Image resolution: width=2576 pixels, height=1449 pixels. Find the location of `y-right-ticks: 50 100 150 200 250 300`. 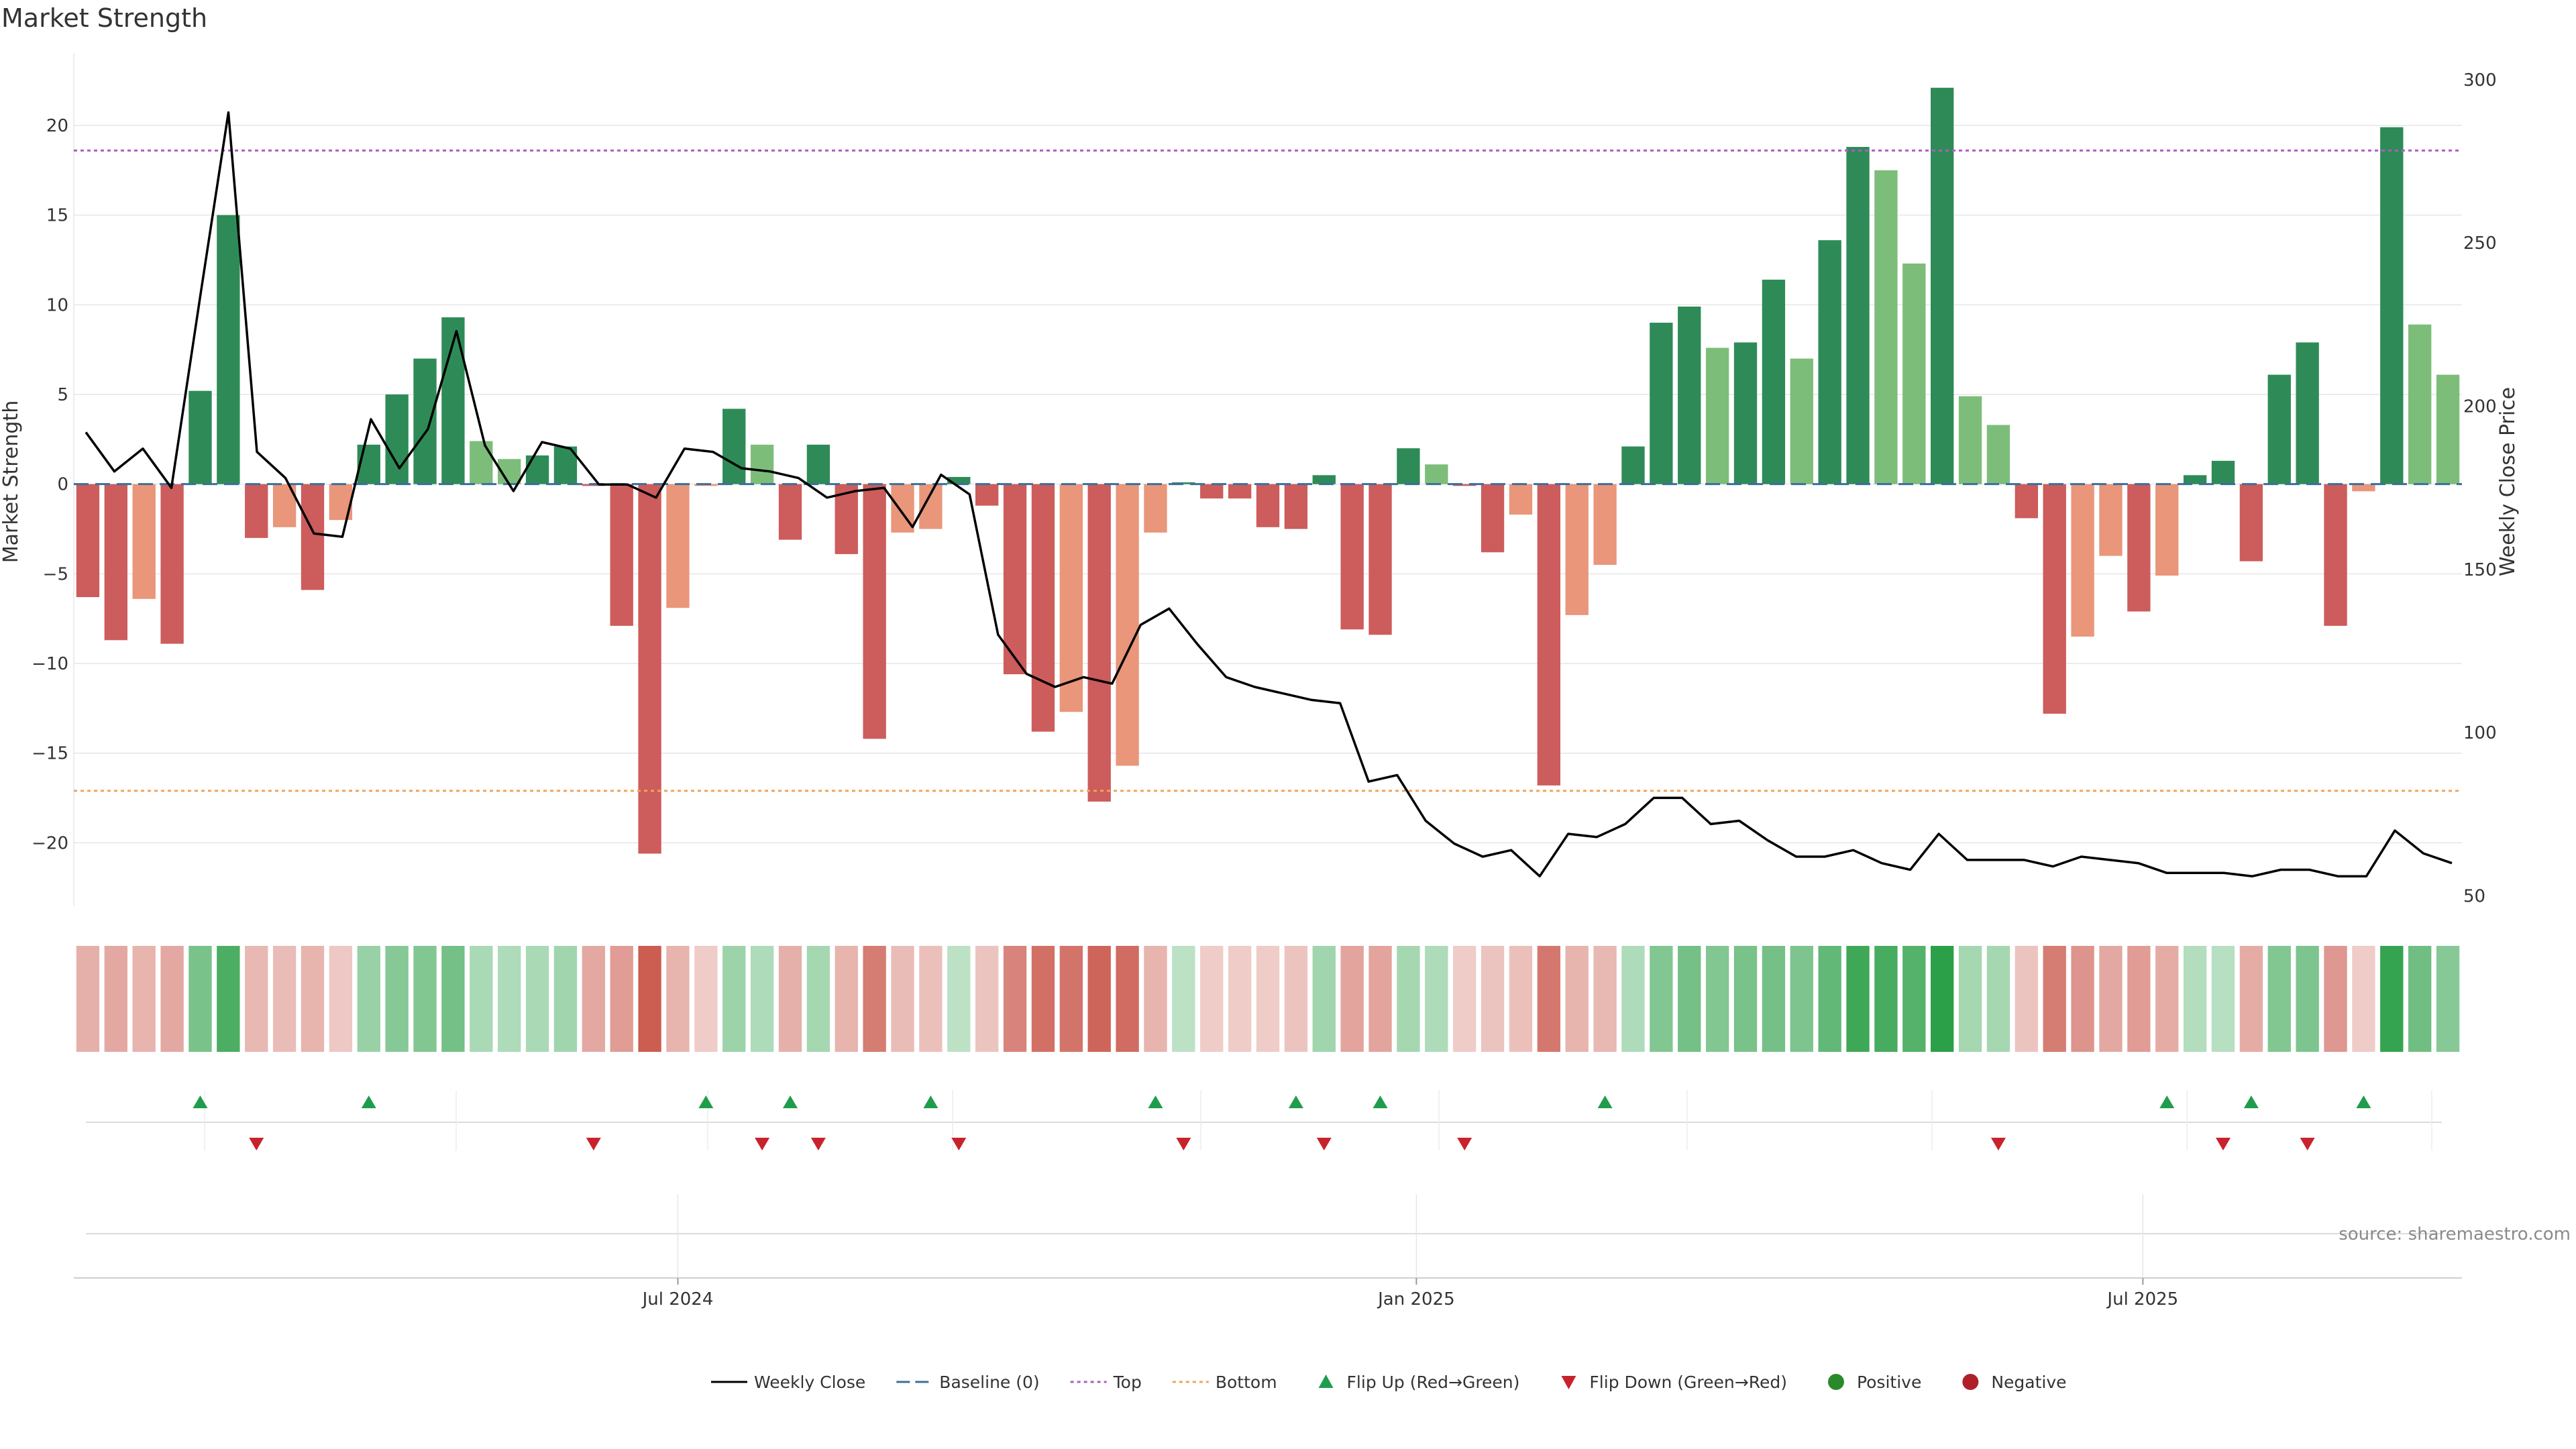

y-right-ticks: 50 100 150 200 250 300 is located at coordinates (2480, 488).